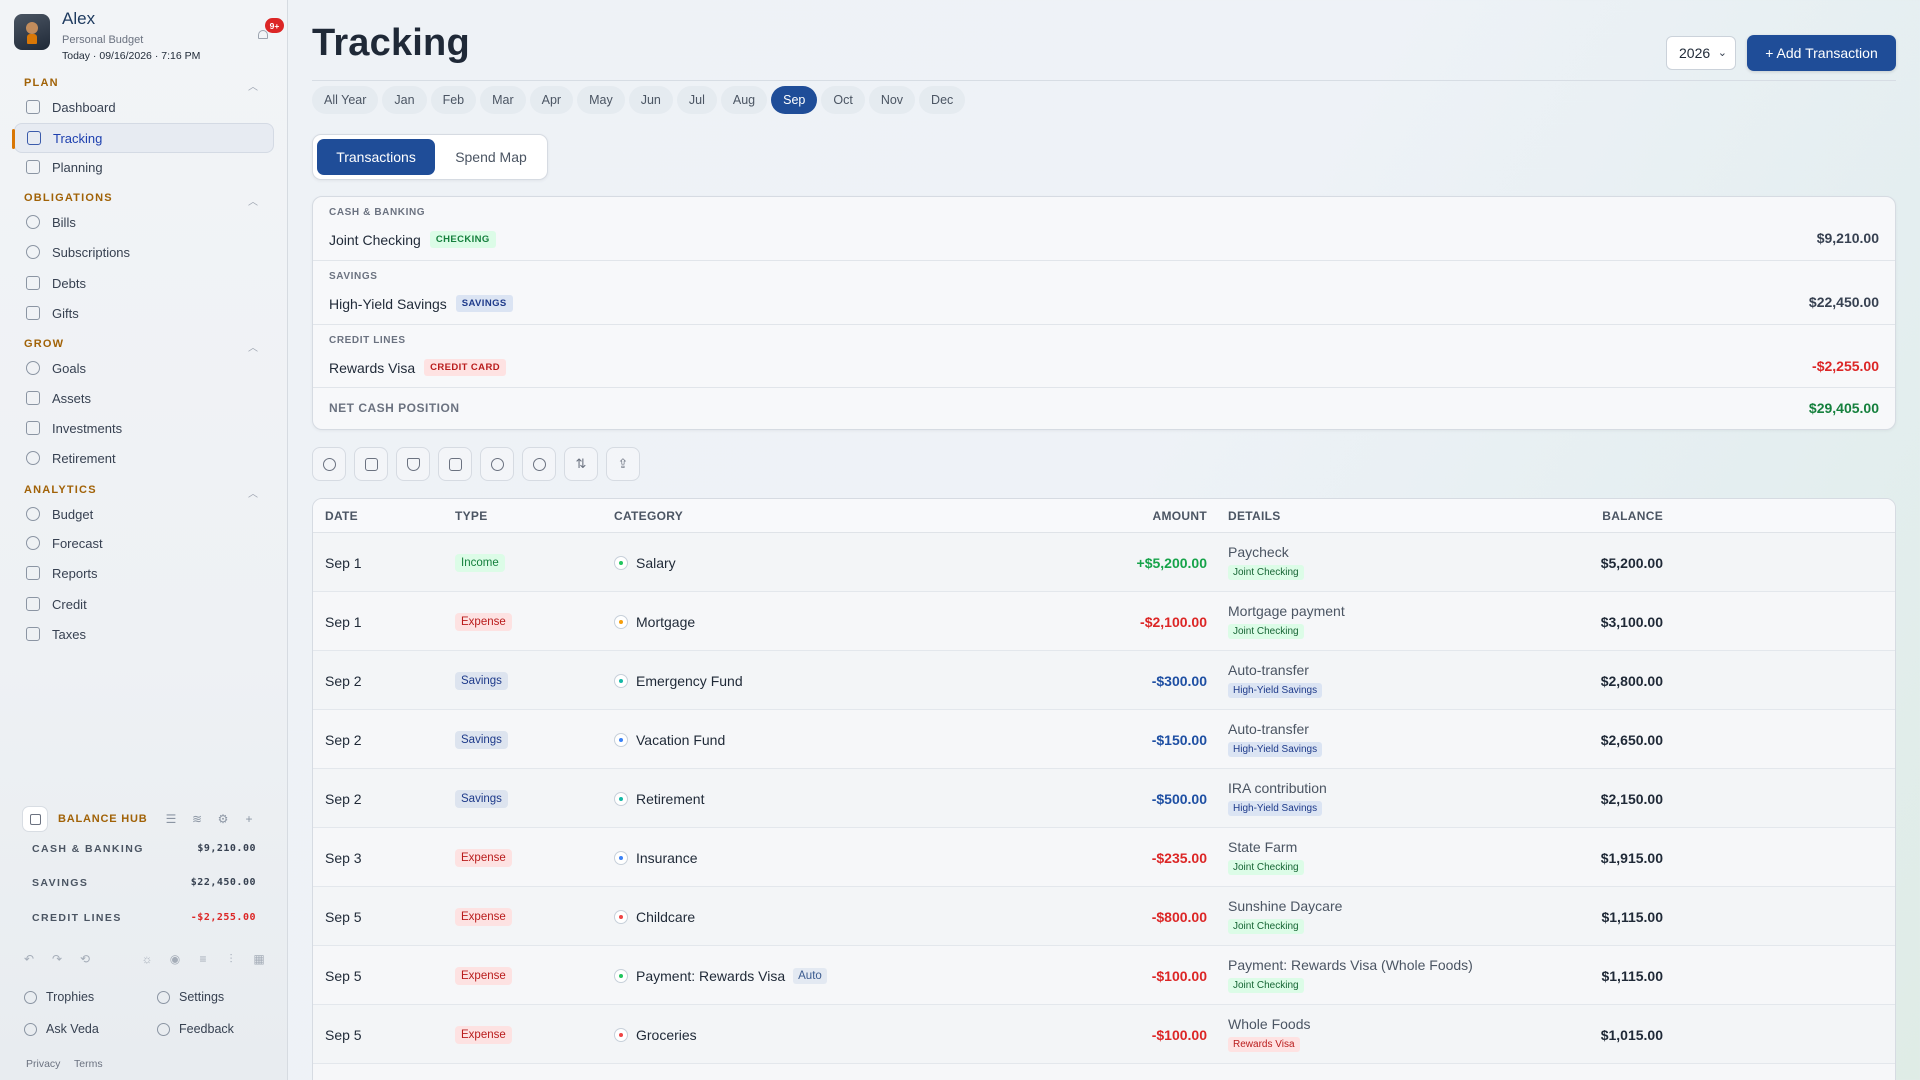  I want to click on month-all-year: All Year, so click(345, 100).